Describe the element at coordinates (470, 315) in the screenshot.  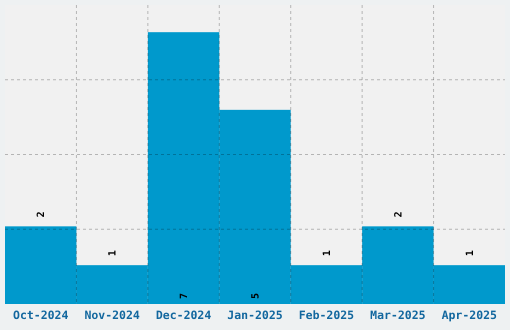
I see `x-tick-label: Apr-2025` at that location.